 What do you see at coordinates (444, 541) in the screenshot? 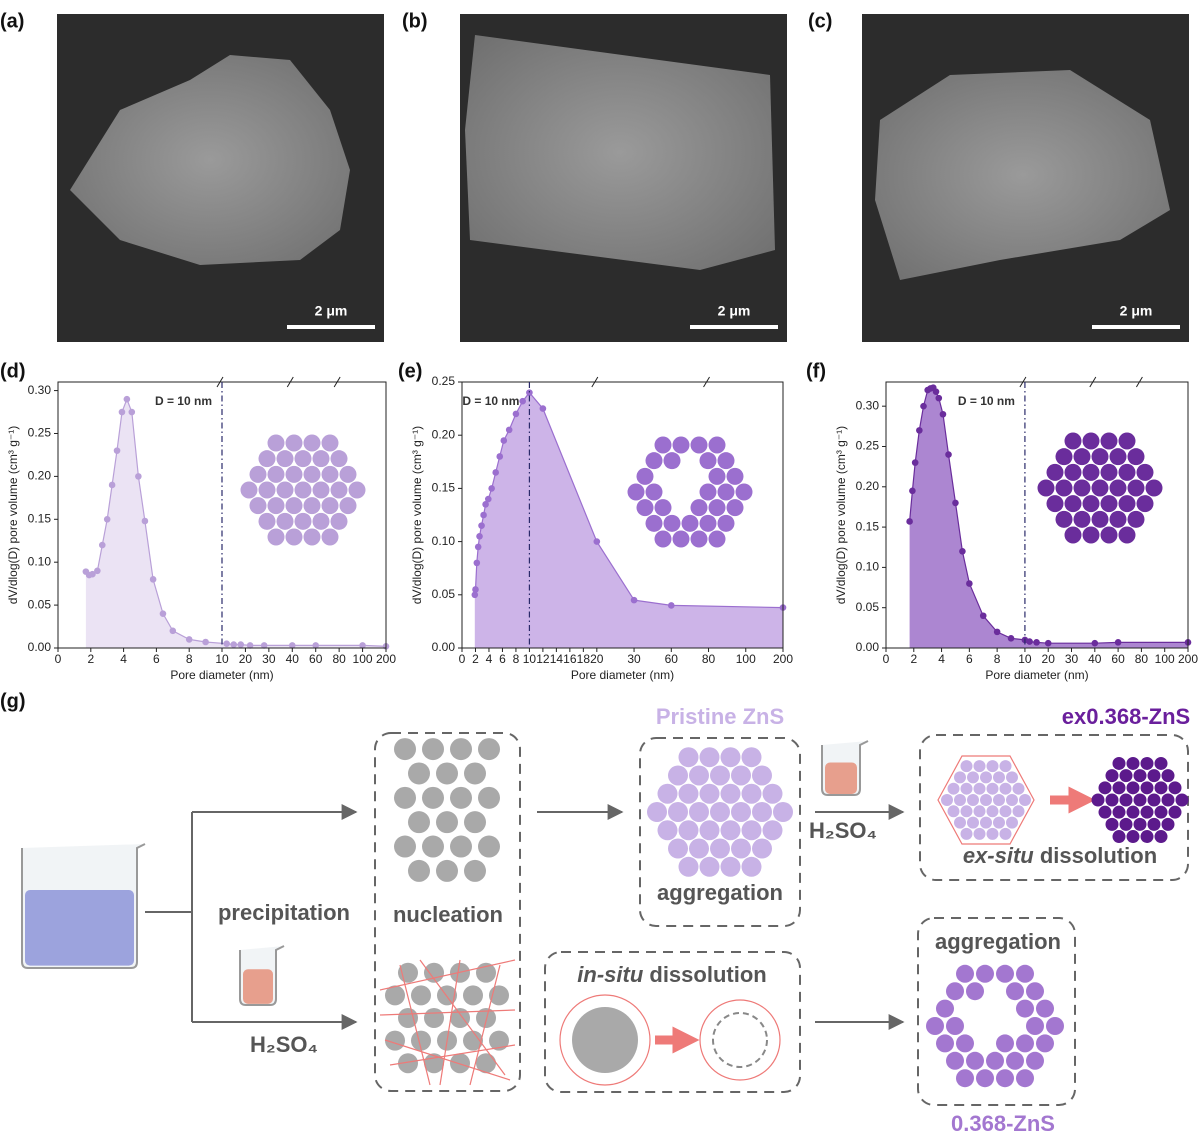
I see `y-tick-label: 0.10` at bounding box center [444, 541].